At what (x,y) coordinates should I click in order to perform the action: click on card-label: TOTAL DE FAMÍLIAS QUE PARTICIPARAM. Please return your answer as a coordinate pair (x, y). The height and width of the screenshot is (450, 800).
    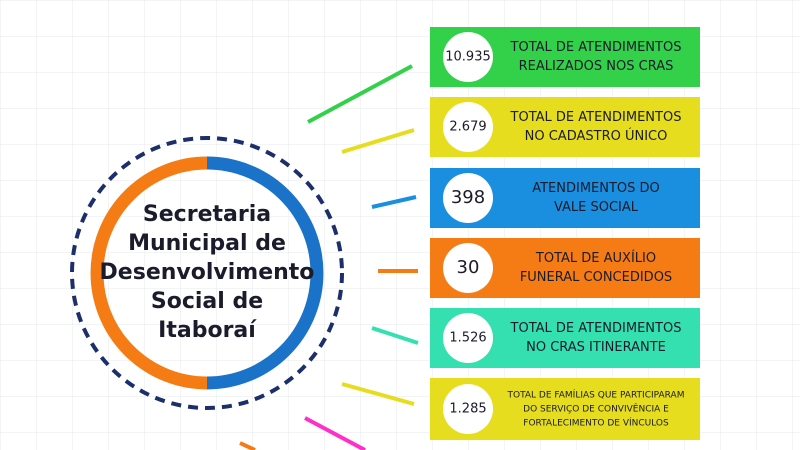
    Looking at the image, I should click on (596, 395).